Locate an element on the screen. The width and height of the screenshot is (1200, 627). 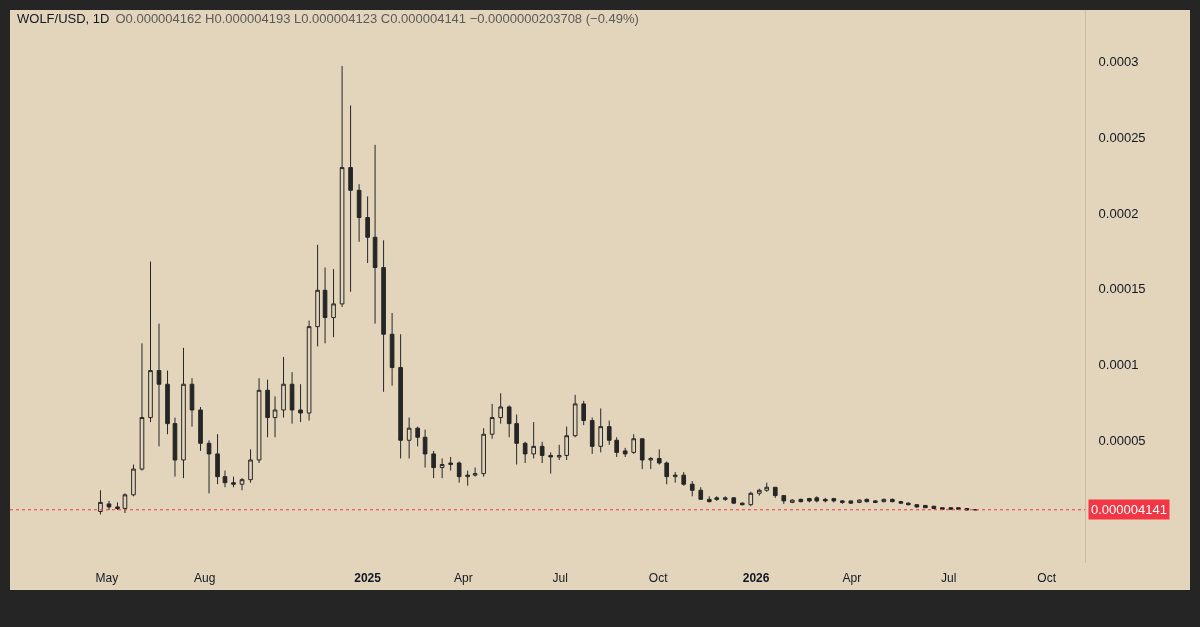
y-tick-label: 0.0001 is located at coordinates (1118, 365).